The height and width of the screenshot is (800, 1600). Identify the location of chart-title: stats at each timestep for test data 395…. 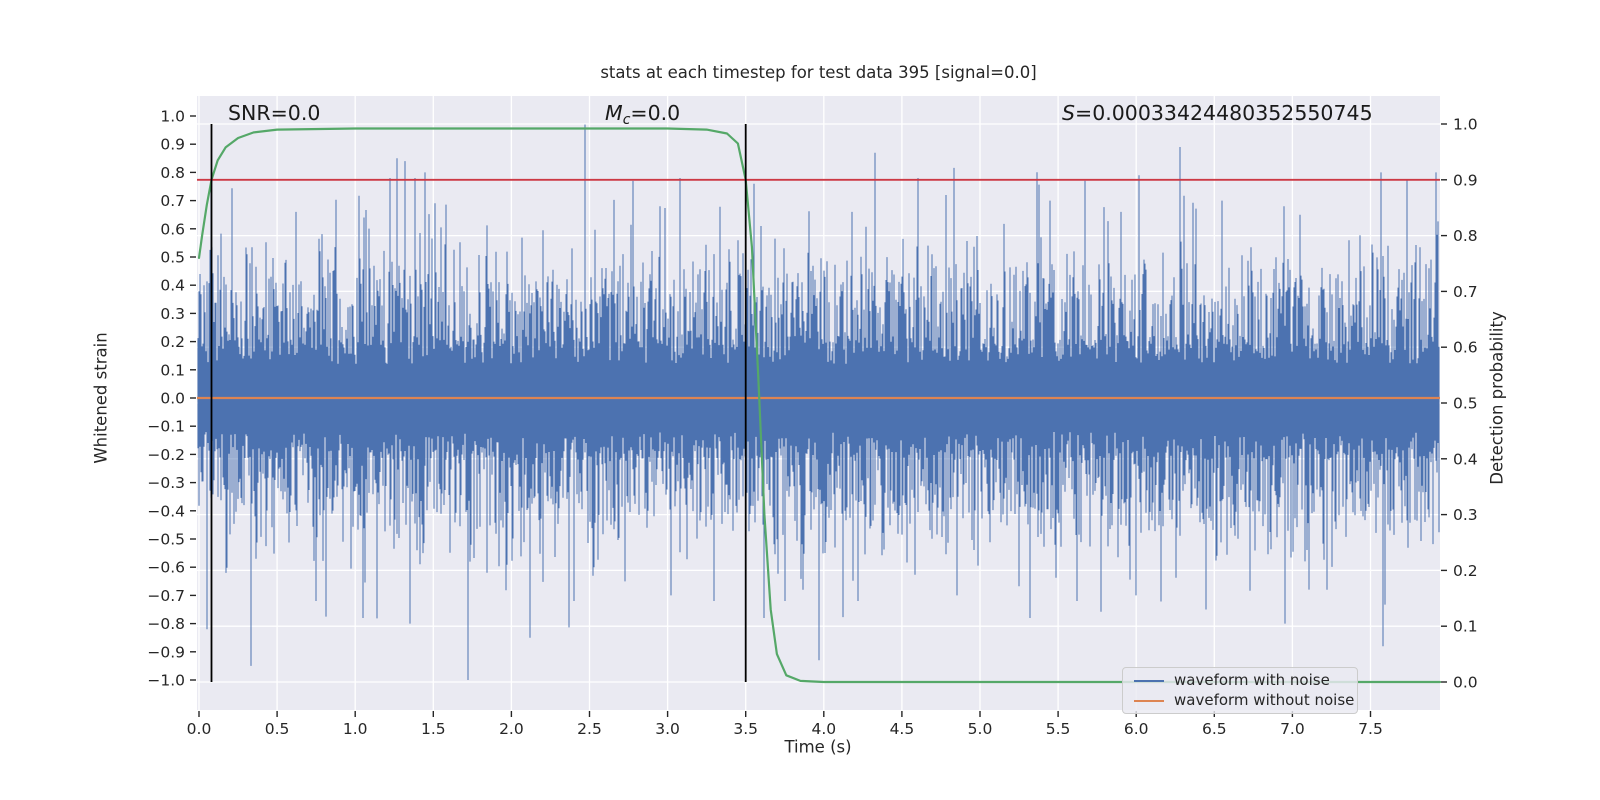
(818, 72).